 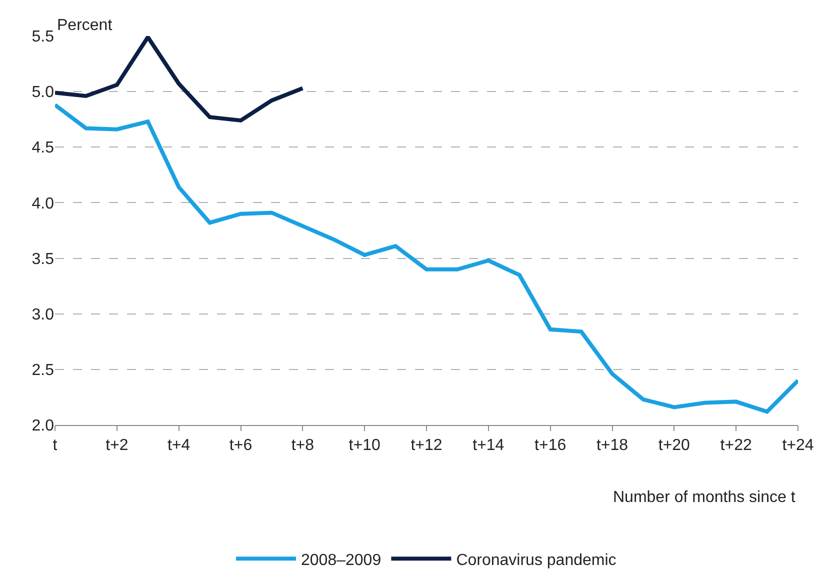 I want to click on legend-label: Coronavirus pandemic, so click(x=536, y=560).